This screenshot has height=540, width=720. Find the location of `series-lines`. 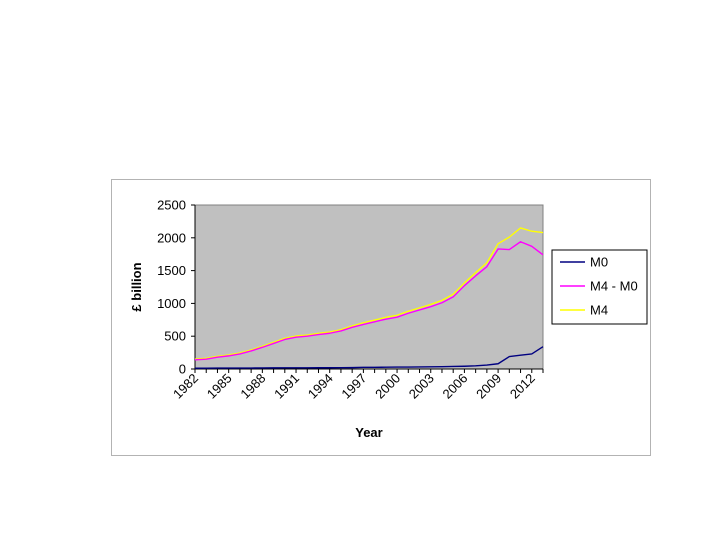

series-lines is located at coordinates (369, 298).